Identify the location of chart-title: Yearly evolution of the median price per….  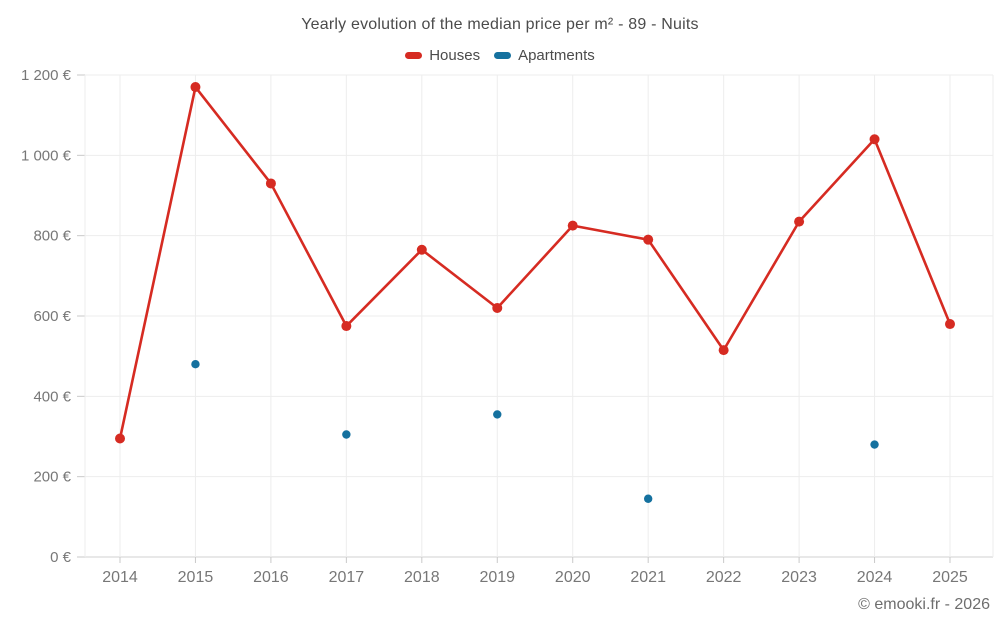
(500, 24).